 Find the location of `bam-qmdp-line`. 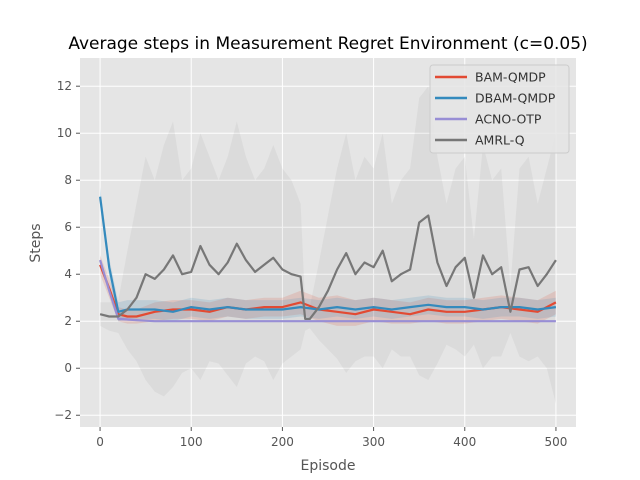

bam-qmdp-line is located at coordinates (328, 291).